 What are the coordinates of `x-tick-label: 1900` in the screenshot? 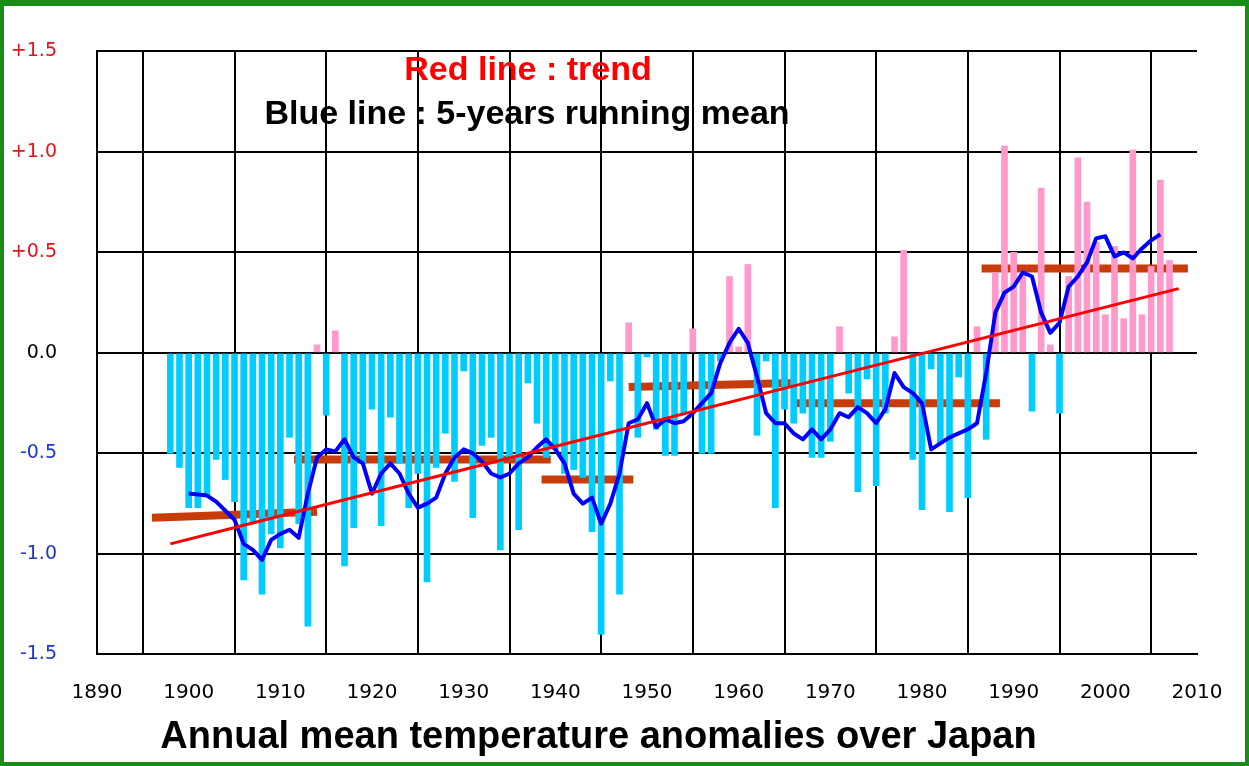 It's located at (189, 690).